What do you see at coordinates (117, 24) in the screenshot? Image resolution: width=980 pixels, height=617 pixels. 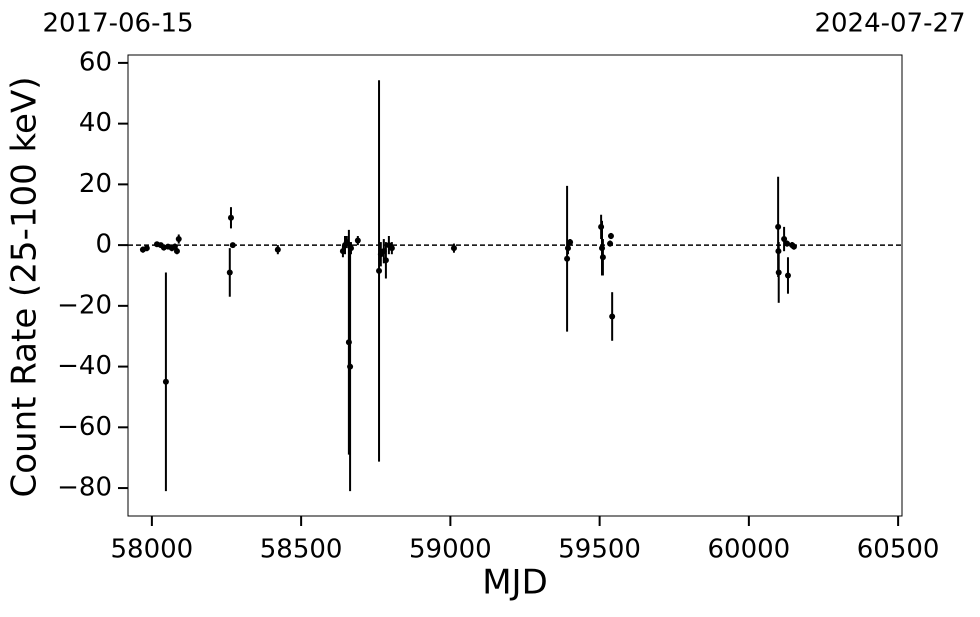 I see `start-date: 2017-06-15` at bounding box center [117, 24].